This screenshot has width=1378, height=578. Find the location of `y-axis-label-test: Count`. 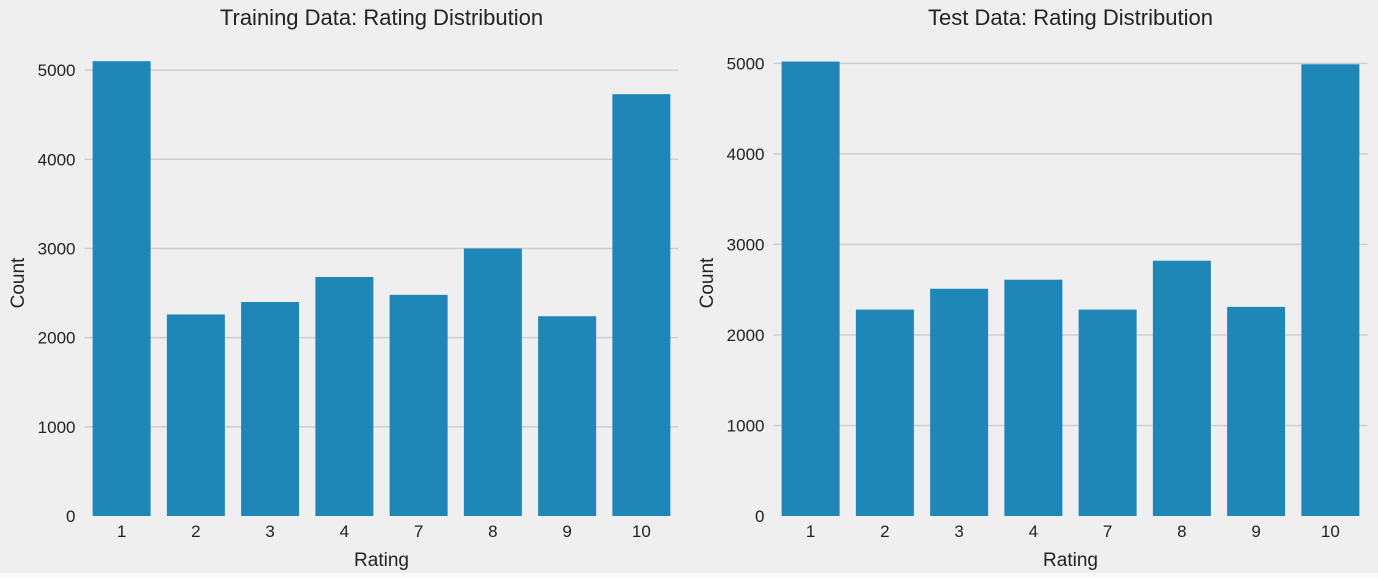

y-axis-label-test: Count is located at coordinates (707, 283).